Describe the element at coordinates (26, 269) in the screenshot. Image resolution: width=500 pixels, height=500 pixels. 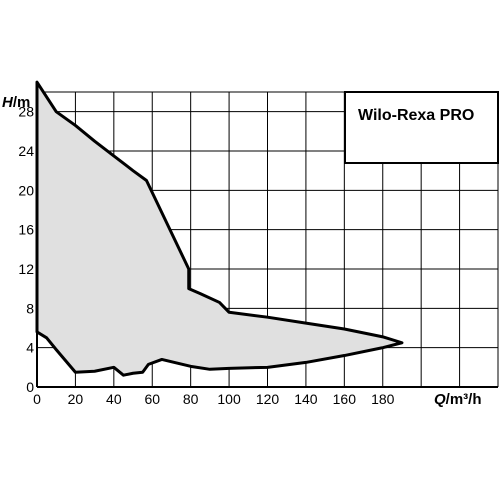
I see `y-tick-label: 12` at that location.